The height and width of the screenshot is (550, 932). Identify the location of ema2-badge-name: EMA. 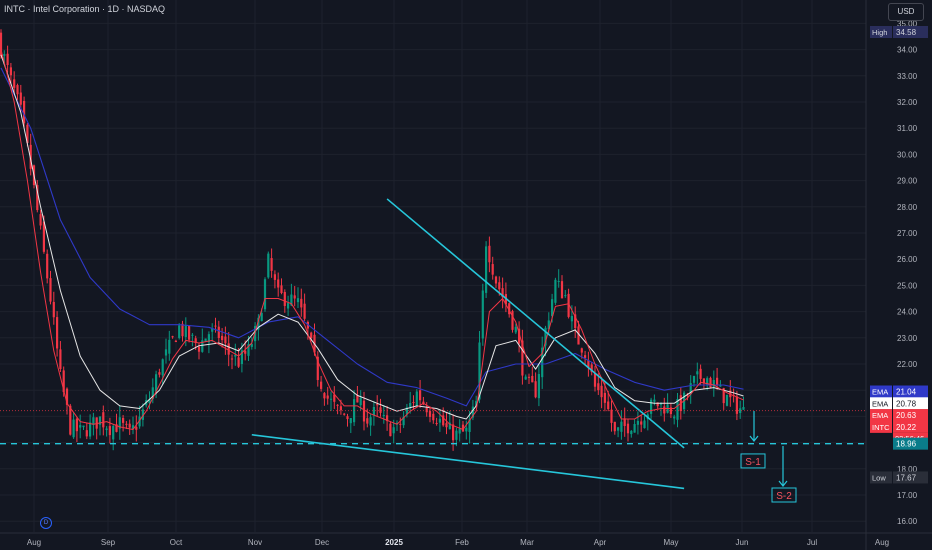
(880, 403).